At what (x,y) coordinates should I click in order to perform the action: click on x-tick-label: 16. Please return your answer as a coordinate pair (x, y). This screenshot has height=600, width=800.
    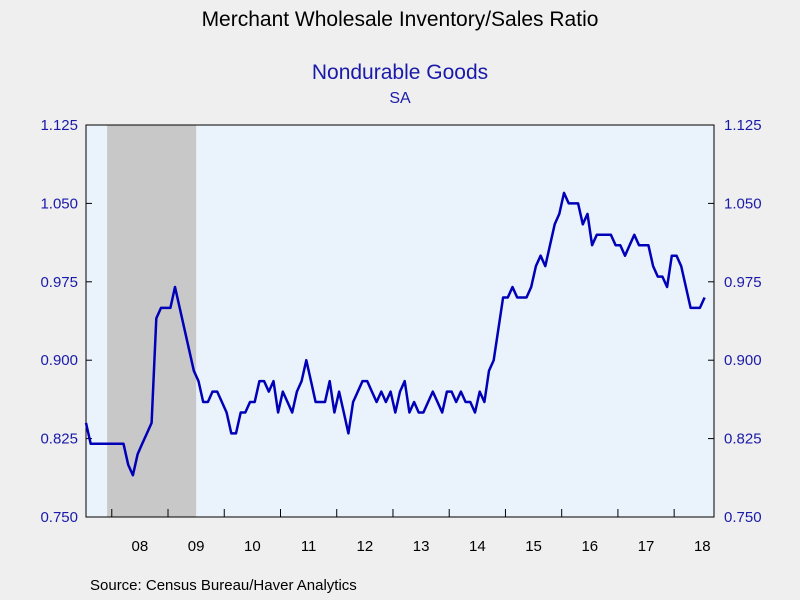
    Looking at the image, I should click on (589, 546).